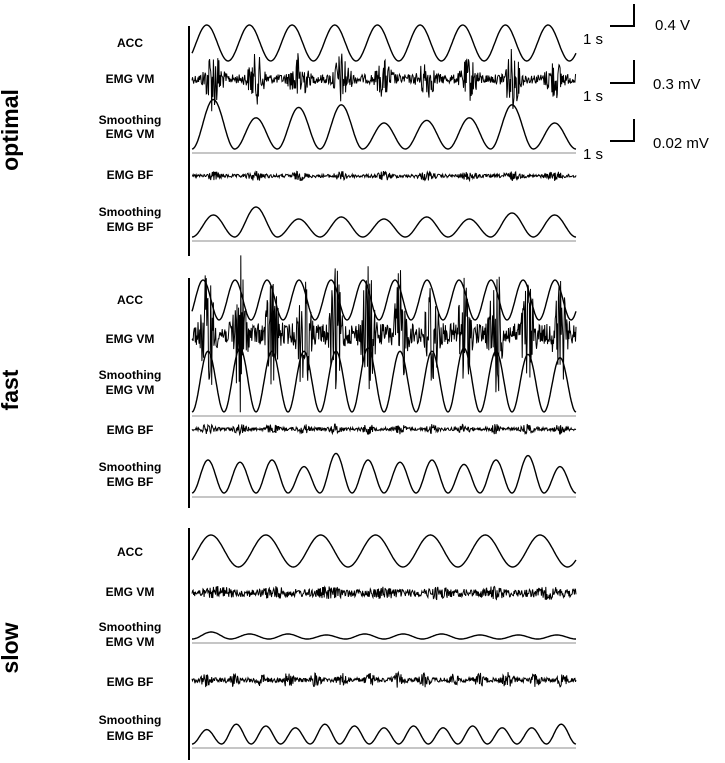  What do you see at coordinates (646, 141) in the screenshot?
I see `scale-bar-smoothing: 1 s 0.02 mV` at bounding box center [646, 141].